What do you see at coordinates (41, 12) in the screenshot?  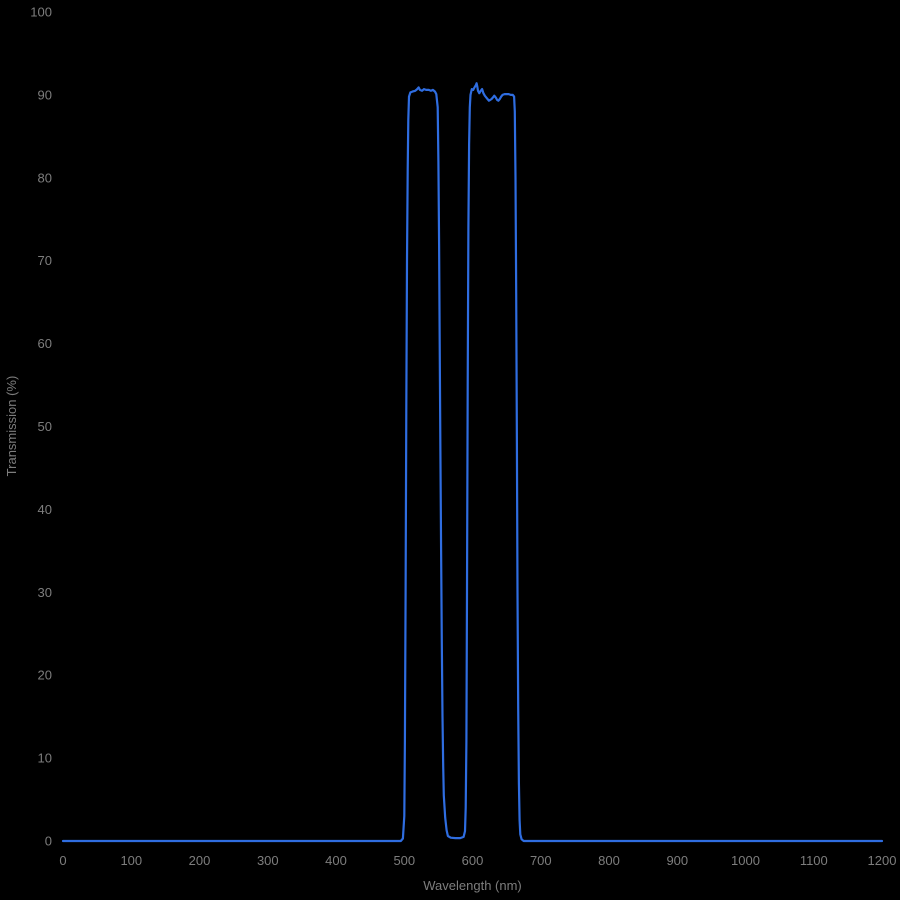 I see `y-tick-label-100: 100` at bounding box center [41, 12].